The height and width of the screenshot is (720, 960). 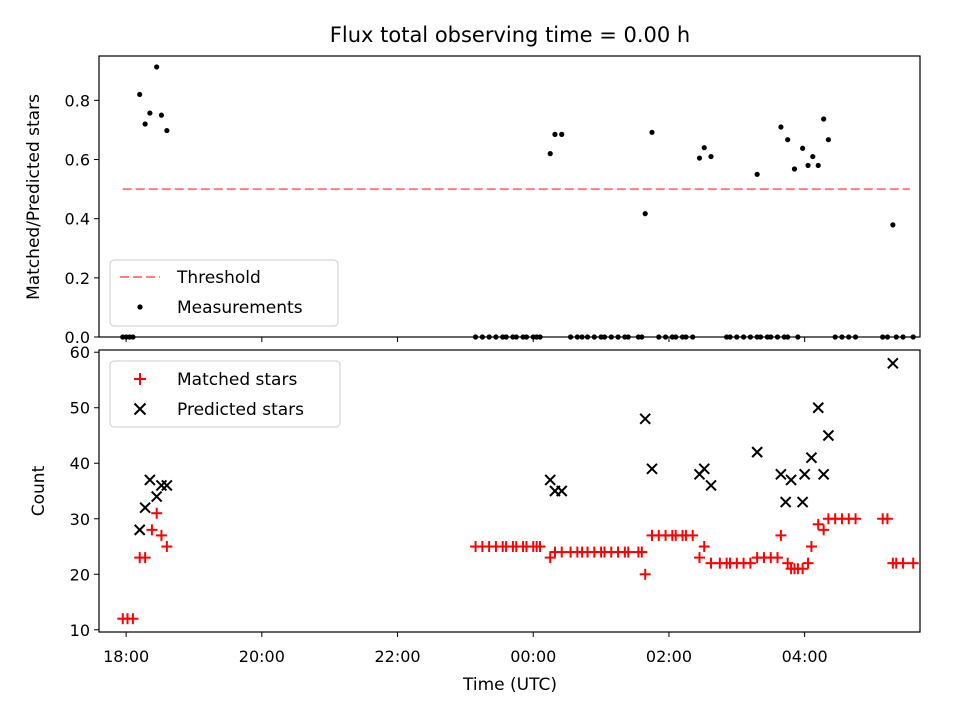 What do you see at coordinates (77, 278) in the screenshot?
I see `y-tick-label: 0.2` at bounding box center [77, 278].